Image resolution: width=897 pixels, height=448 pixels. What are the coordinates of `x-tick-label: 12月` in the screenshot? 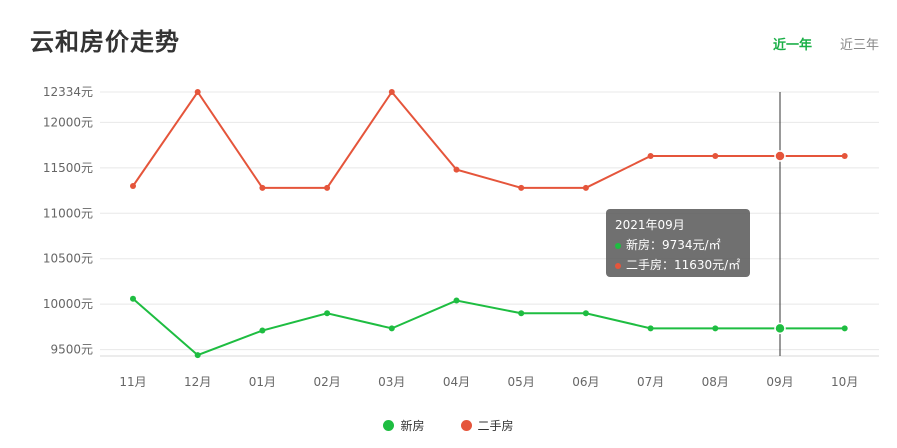 It's located at (197, 382).